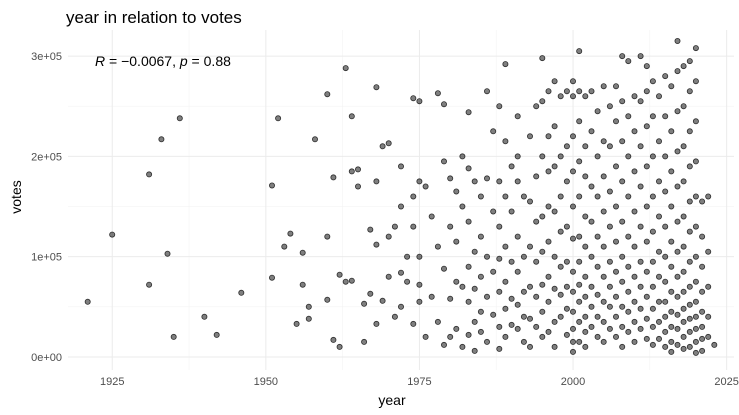 This screenshot has height=415, width=739. What do you see at coordinates (183, 61) in the screenshot?
I see `p-label: p` at bounding box center [183, 61].